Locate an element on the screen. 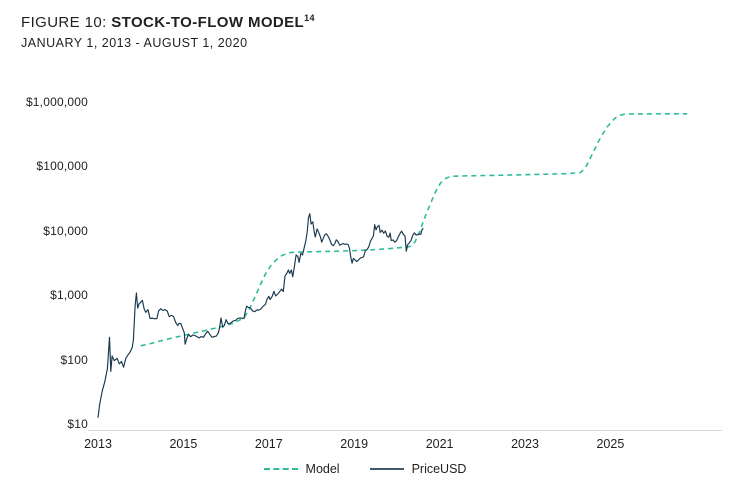 The image size is (730, 502). legend-item-priceusd: PriceUSD is located at coordinates (418, 469).